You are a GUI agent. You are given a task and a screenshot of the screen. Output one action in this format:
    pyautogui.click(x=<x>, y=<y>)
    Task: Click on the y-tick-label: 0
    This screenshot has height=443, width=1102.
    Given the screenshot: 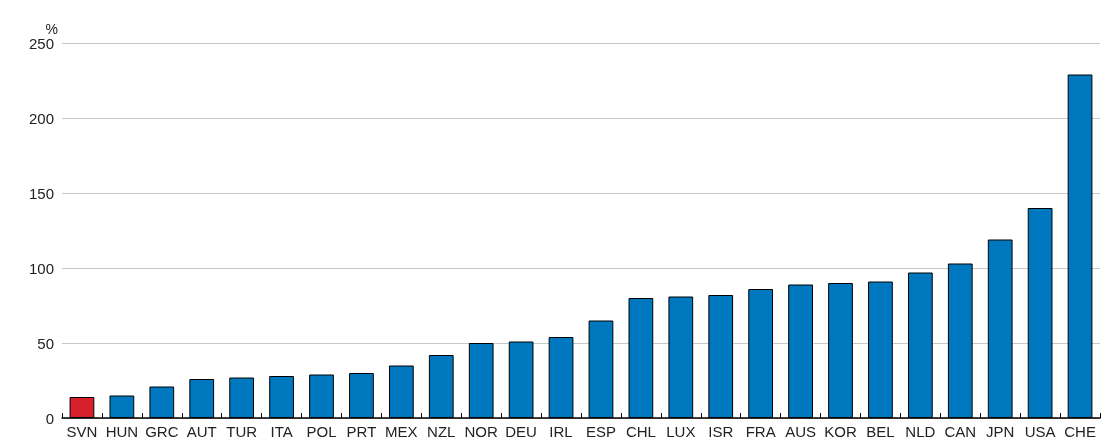 What is the action you would take?
    pyautogui.click(x=49, y=418)
    